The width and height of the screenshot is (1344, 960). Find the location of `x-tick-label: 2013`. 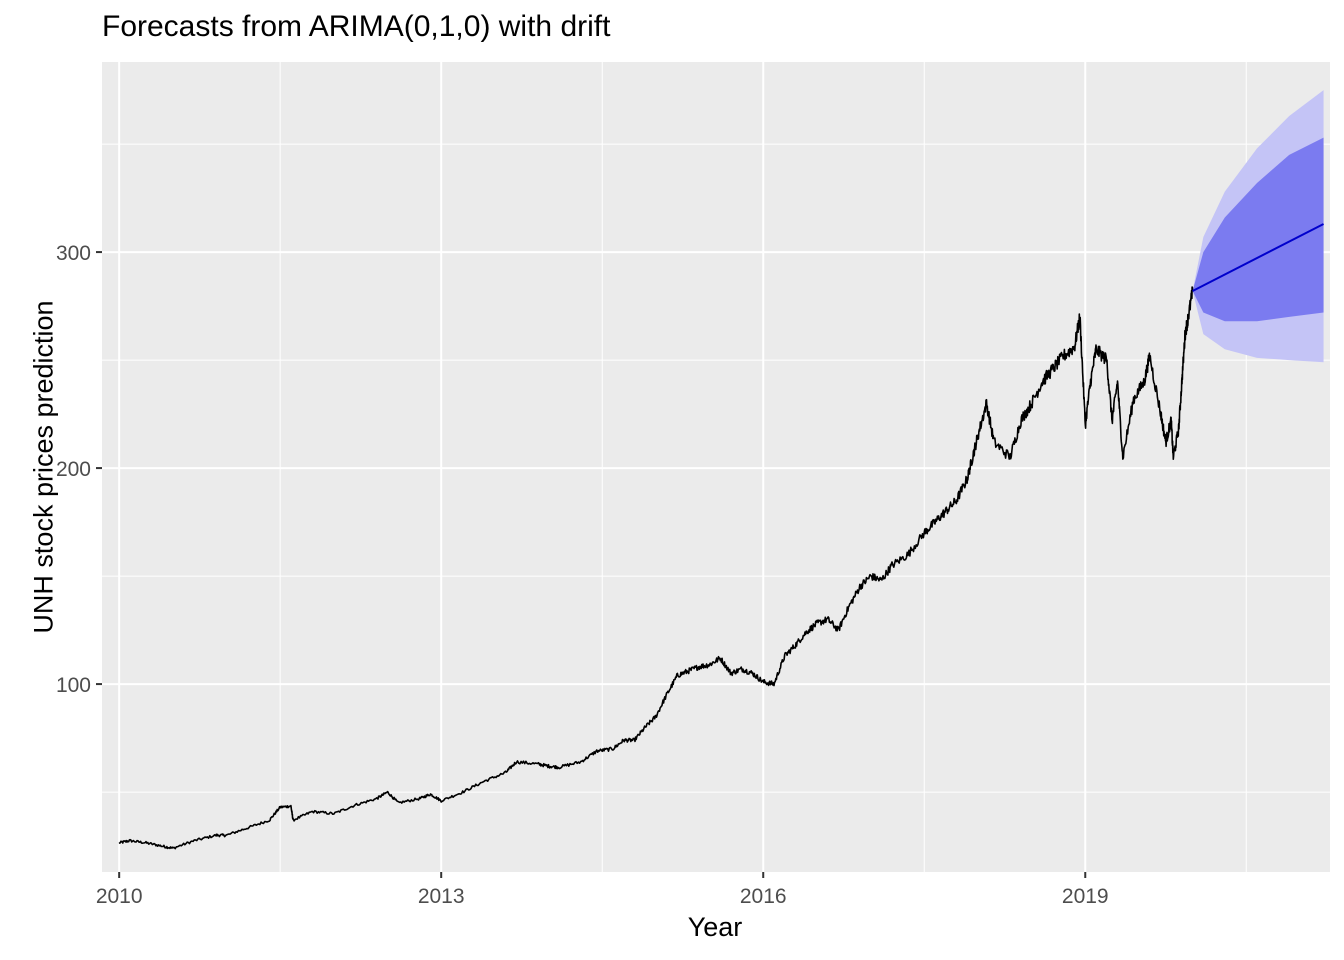

x-tick-label: 2013 is located at coordinates (441, 896).